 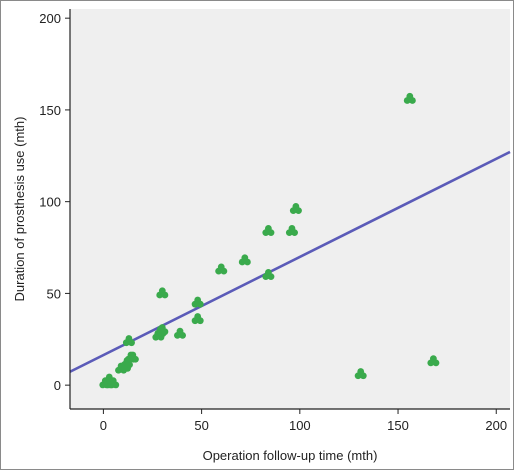 What do you see at coordinates (50, 110) in the screenshot?
I see `y-tick-label: 150` at bounding box center [50, 110].